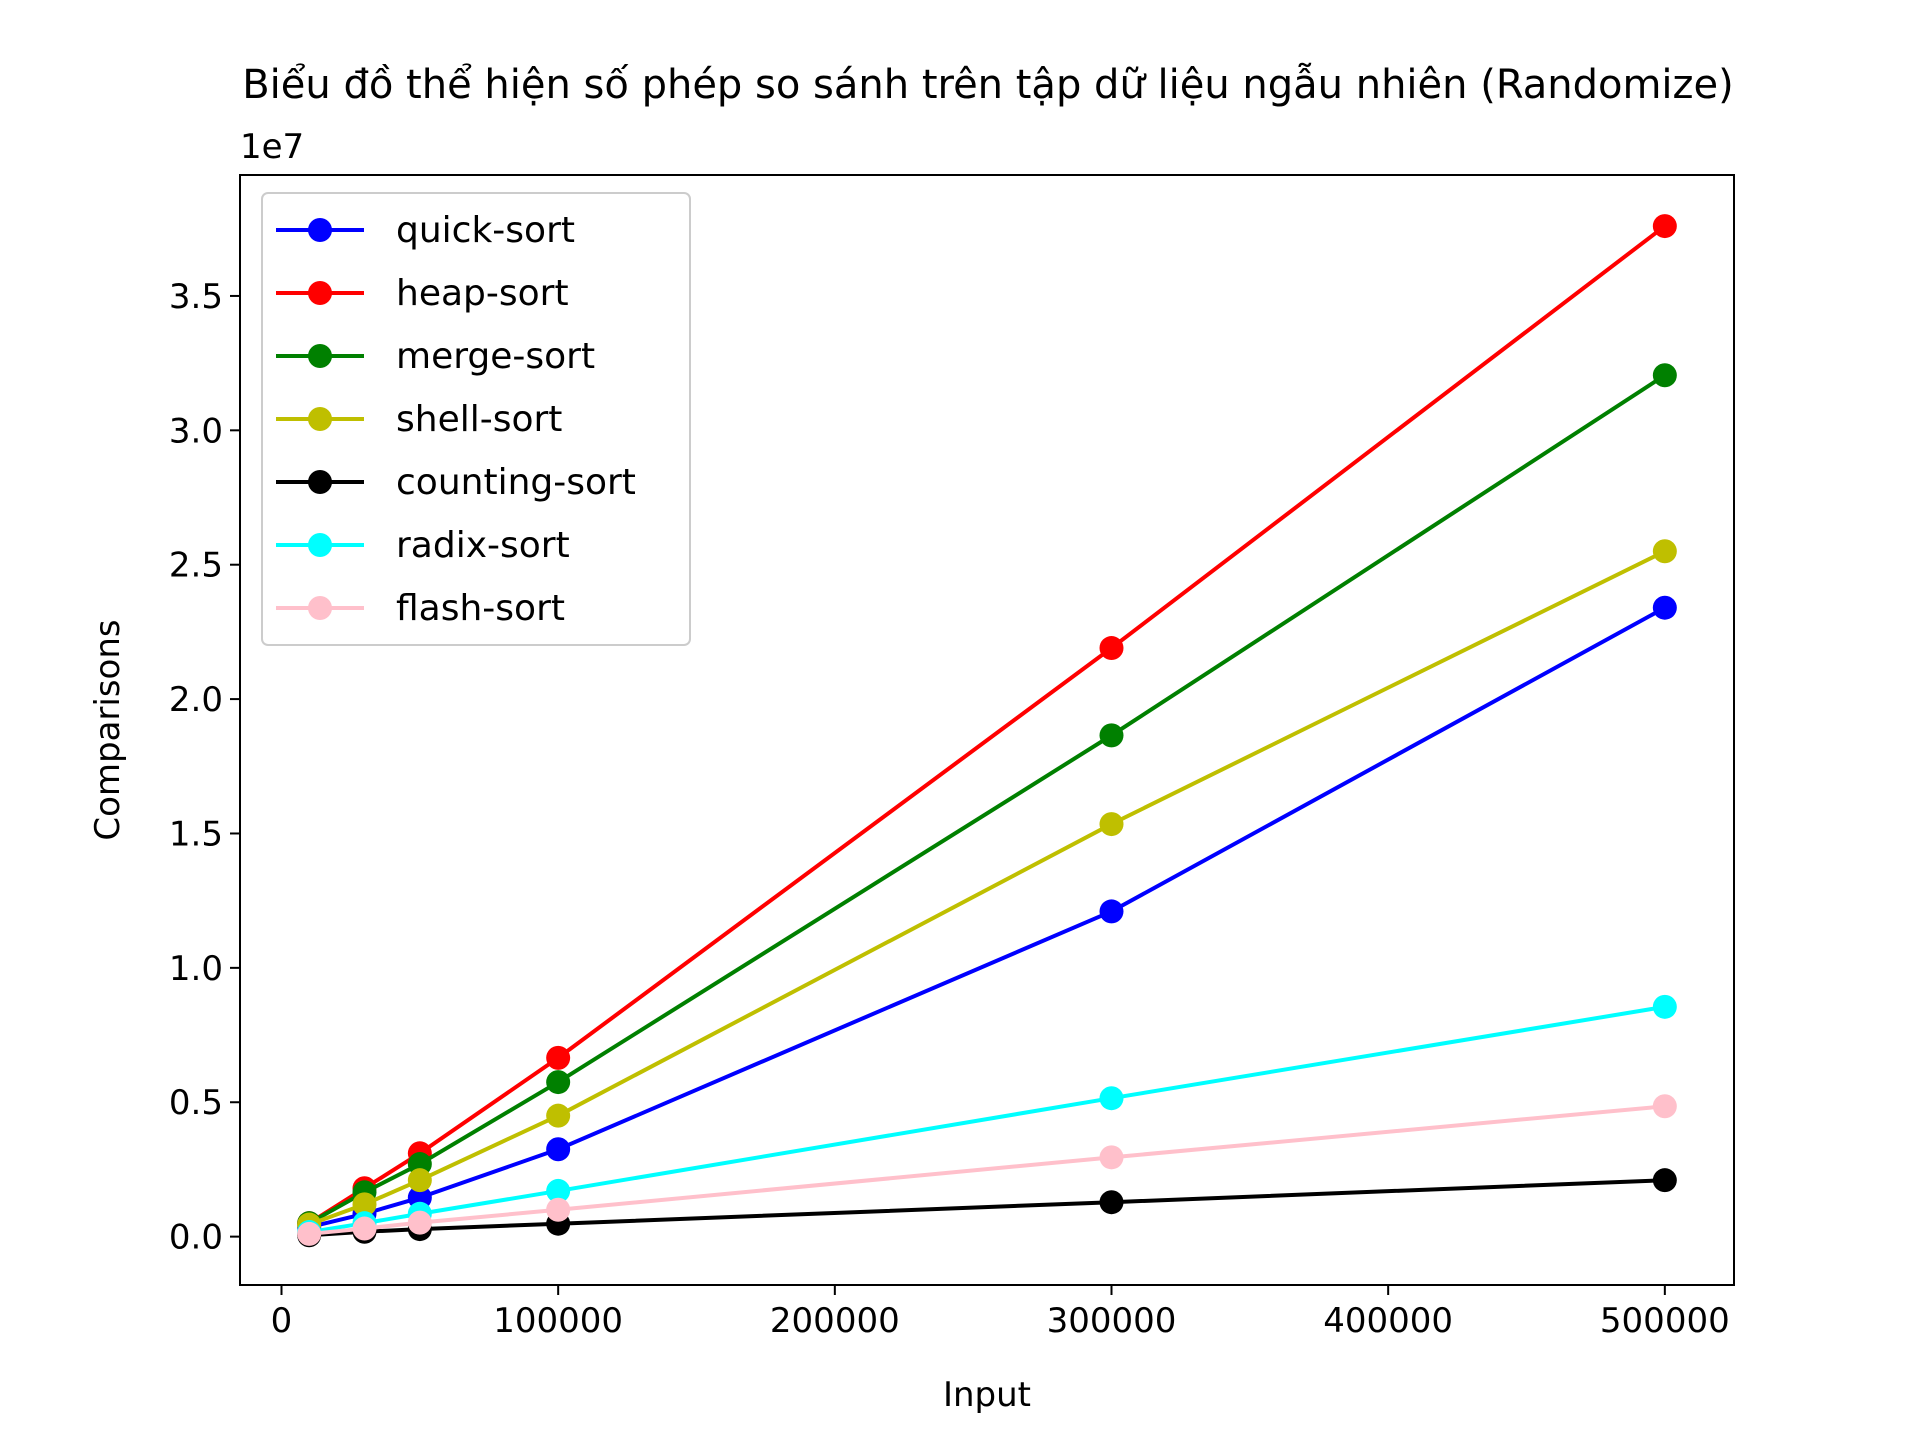  I want to click on y-tick-label: 3.0, so click(196, 431).